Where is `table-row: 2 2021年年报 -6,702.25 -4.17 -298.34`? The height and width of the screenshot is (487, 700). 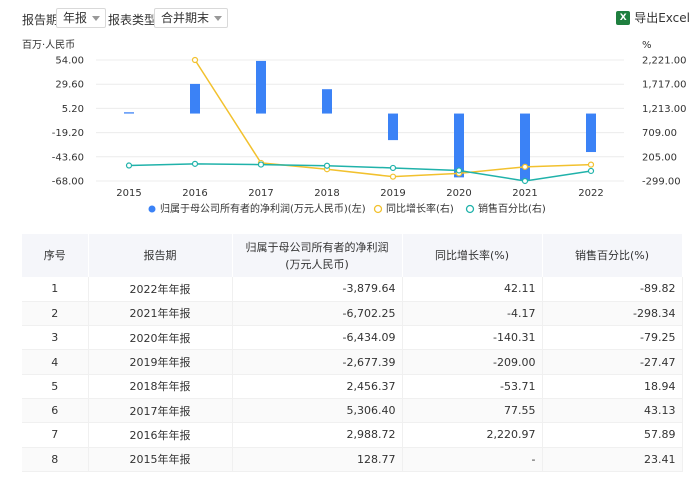 table-row: 2 2021年年报 -6,702.25 -4.17 -298.34 is located at coordinates (352, 314).